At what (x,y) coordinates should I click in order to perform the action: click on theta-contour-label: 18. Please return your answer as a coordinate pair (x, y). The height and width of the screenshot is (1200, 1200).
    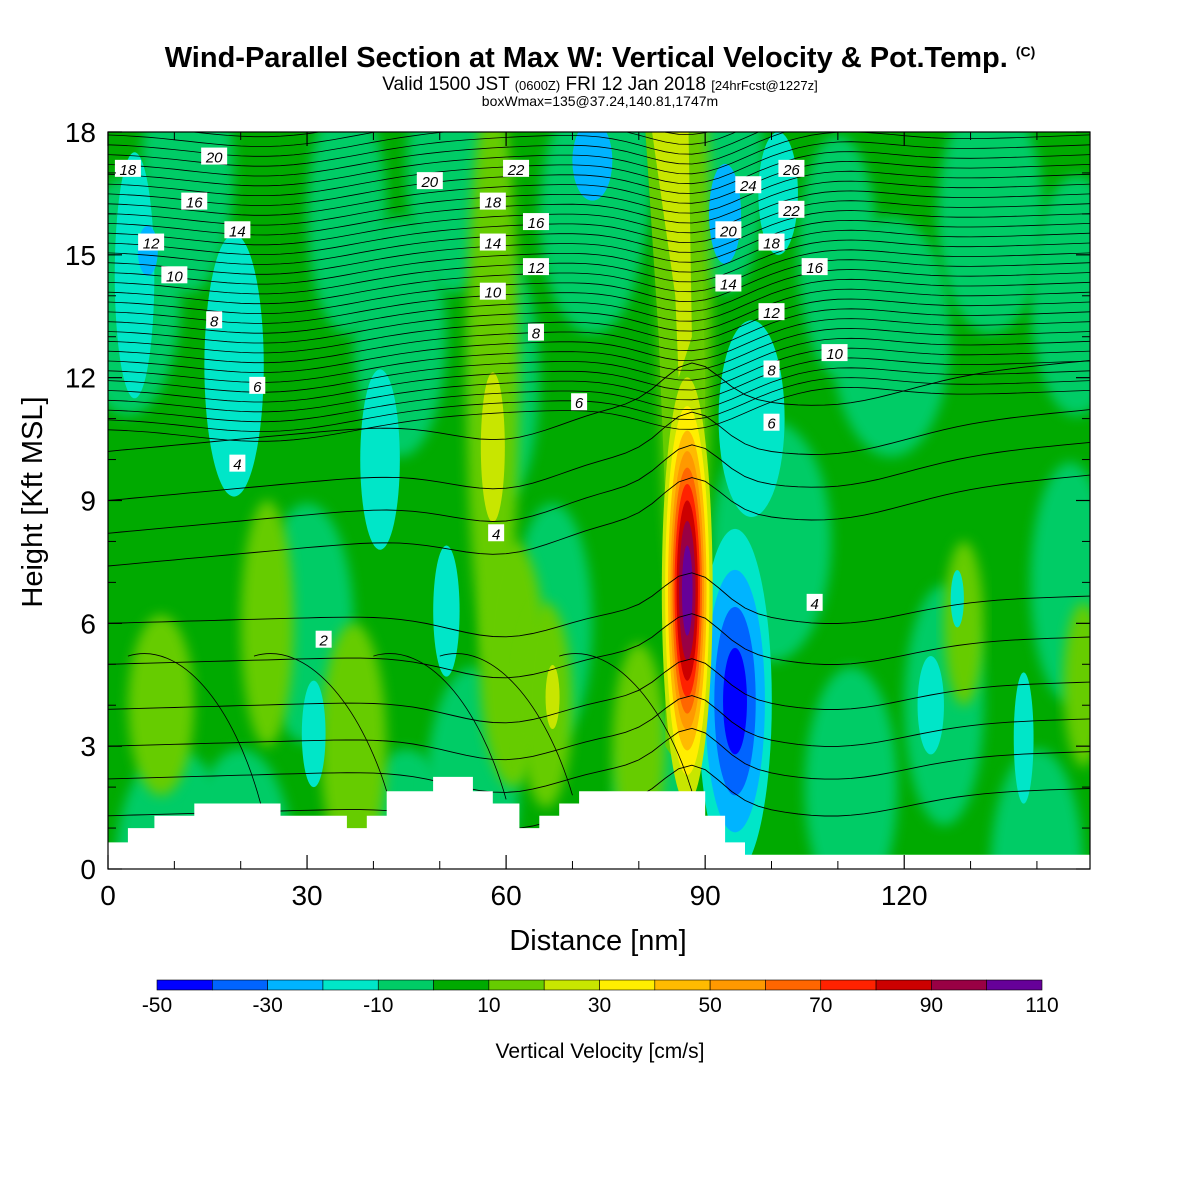
    Looking at the image, I should click on (492, 202).